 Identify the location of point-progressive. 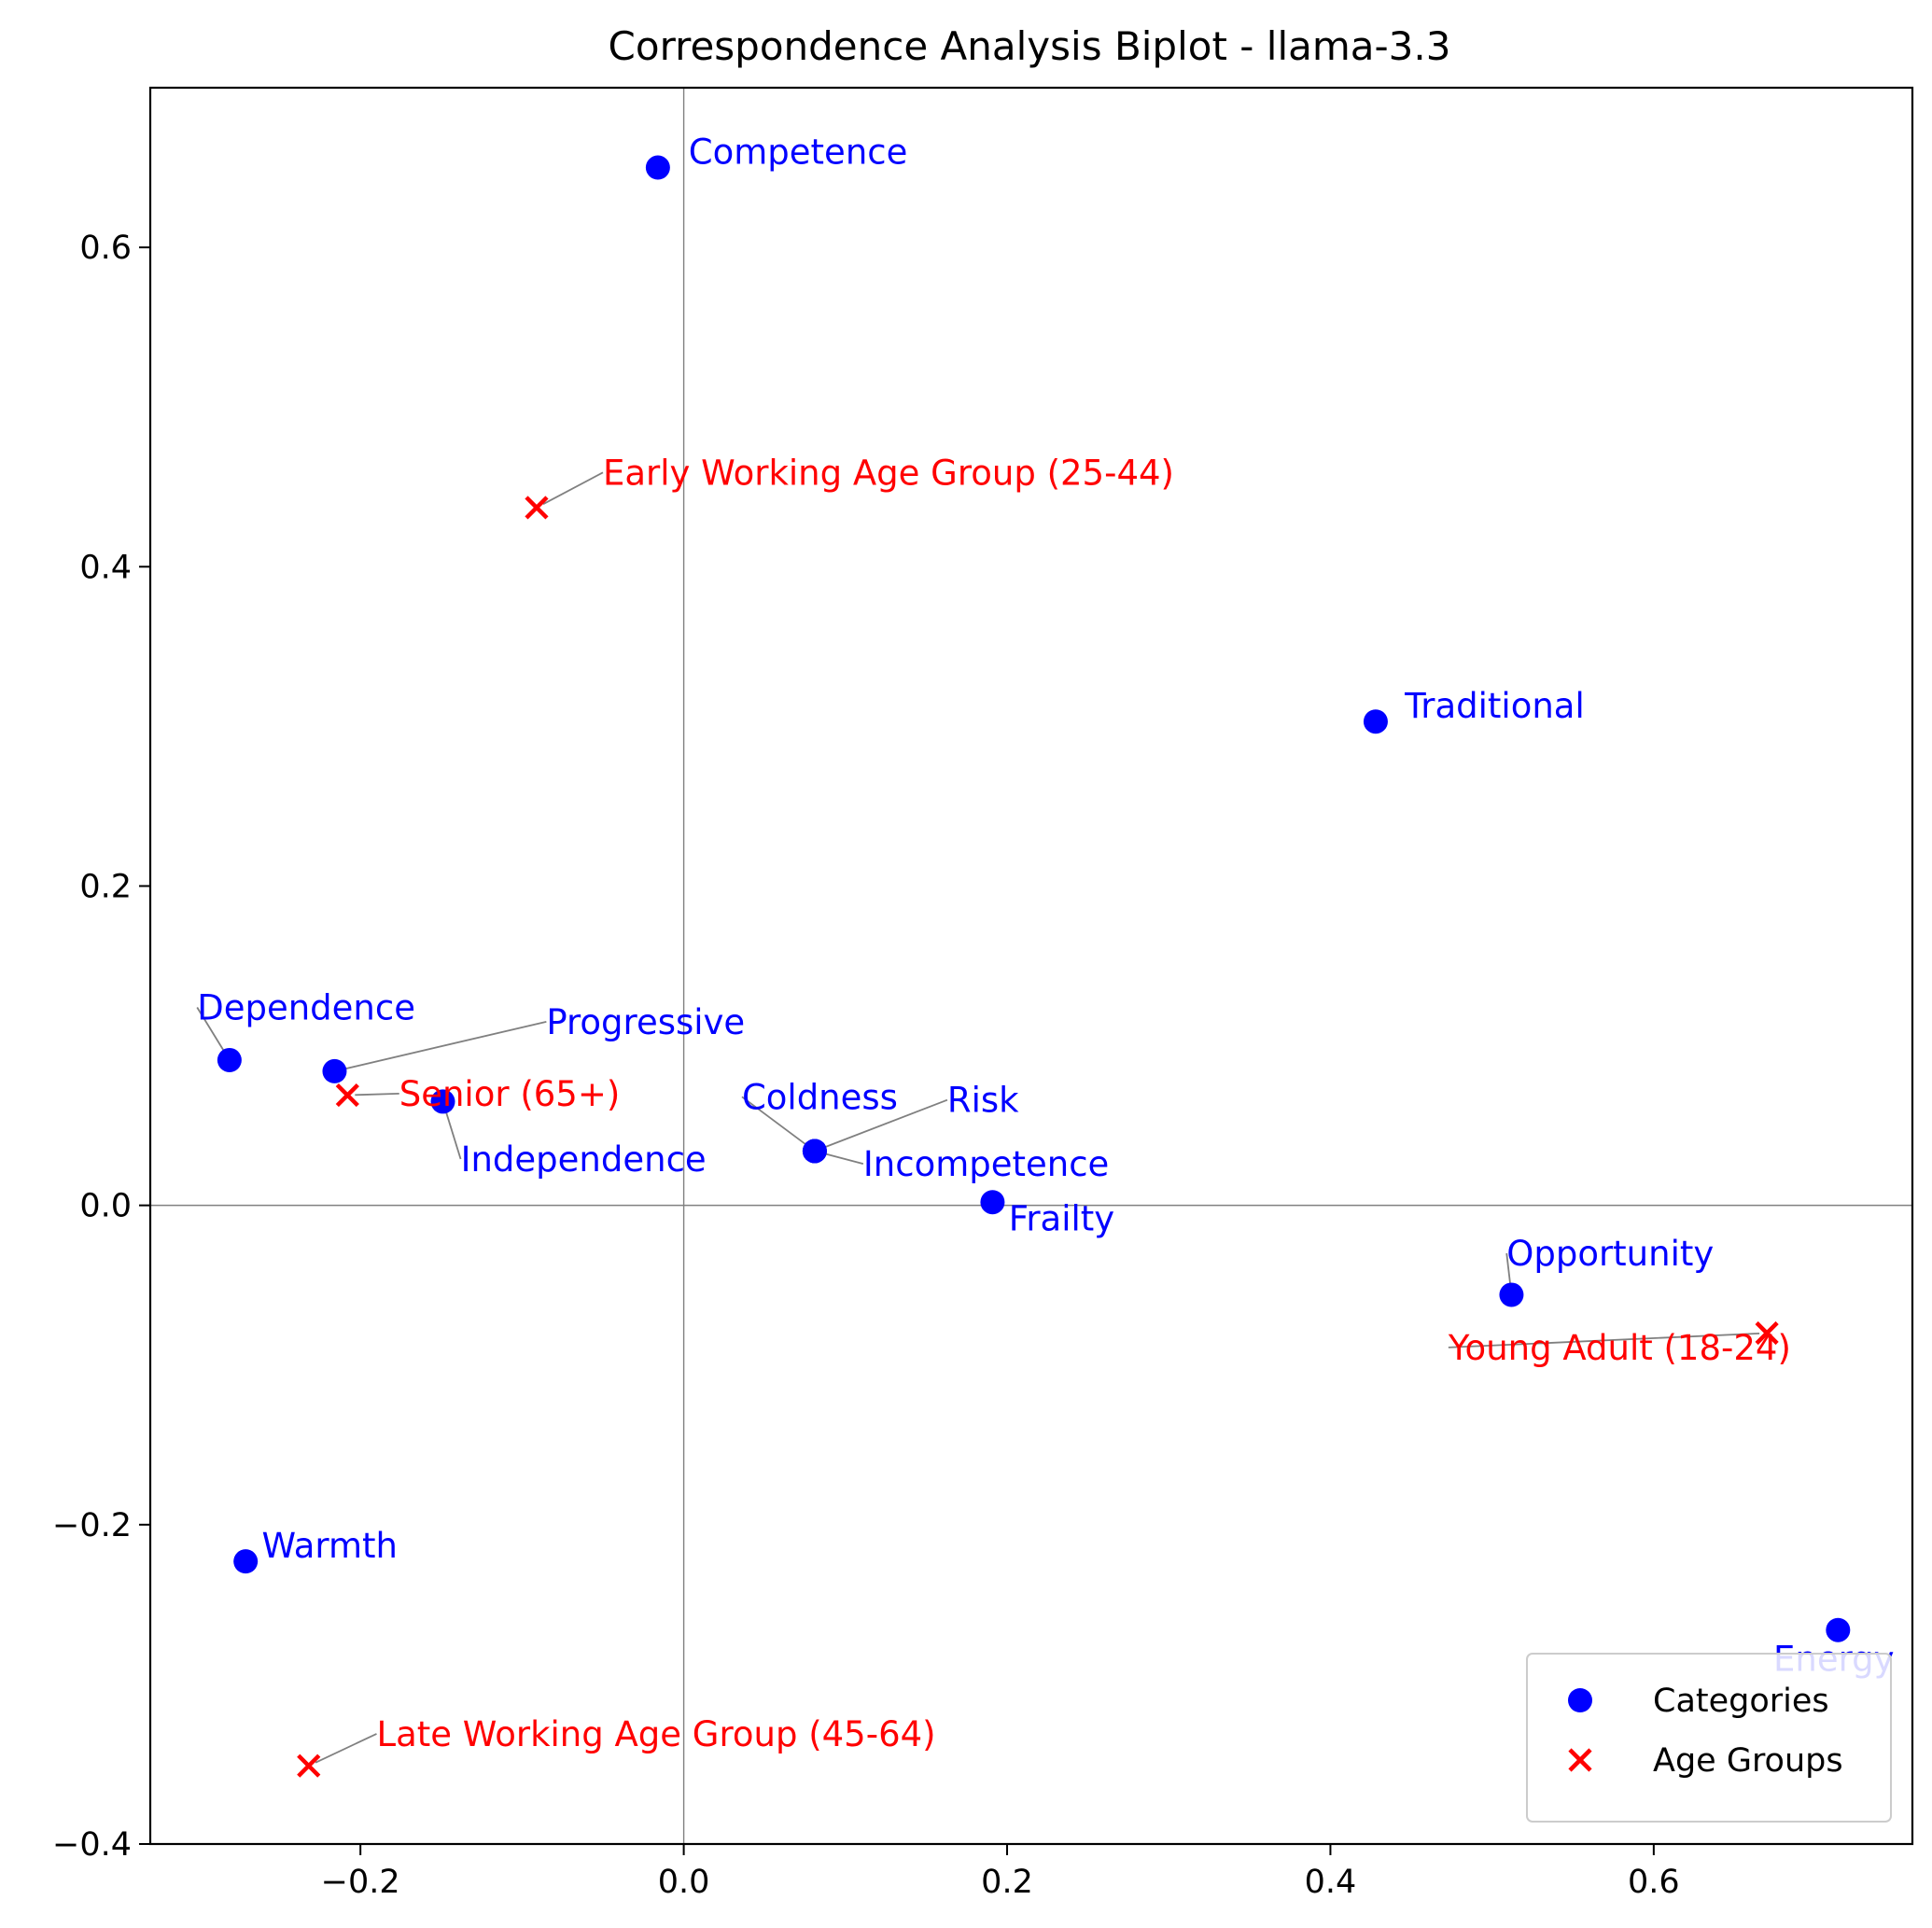
(334, 1070).